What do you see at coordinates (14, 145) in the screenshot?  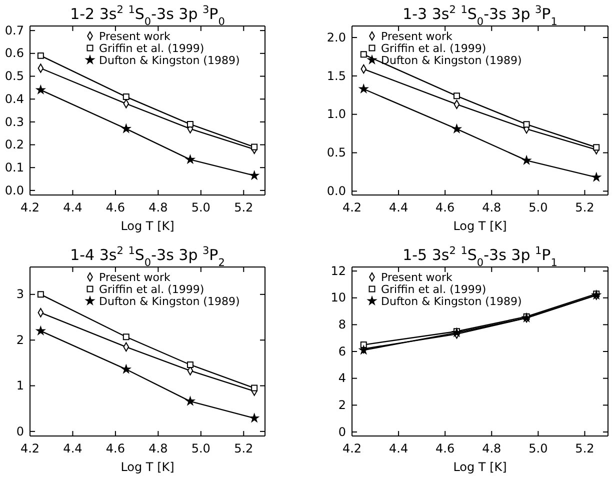 I see `y-tick-label: 0.2` at bounding box center [14, 145].